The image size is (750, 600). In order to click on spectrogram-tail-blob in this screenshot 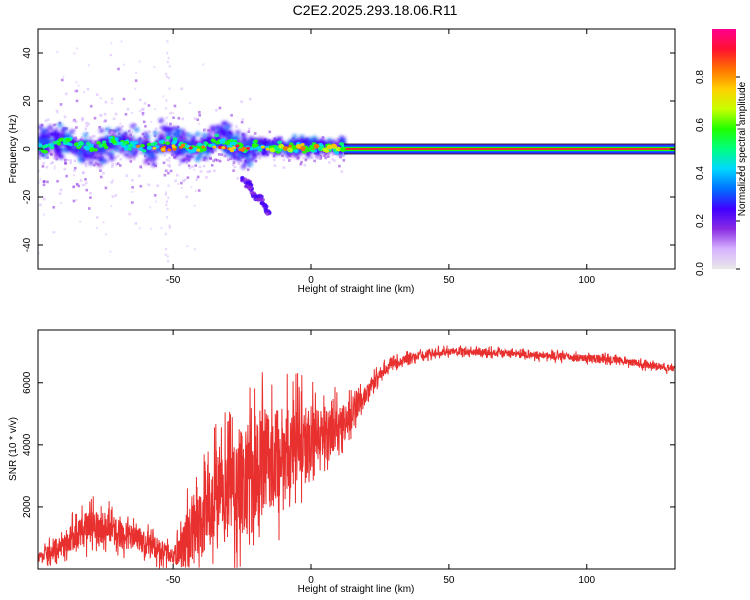, I will do `click(257, 199)`.